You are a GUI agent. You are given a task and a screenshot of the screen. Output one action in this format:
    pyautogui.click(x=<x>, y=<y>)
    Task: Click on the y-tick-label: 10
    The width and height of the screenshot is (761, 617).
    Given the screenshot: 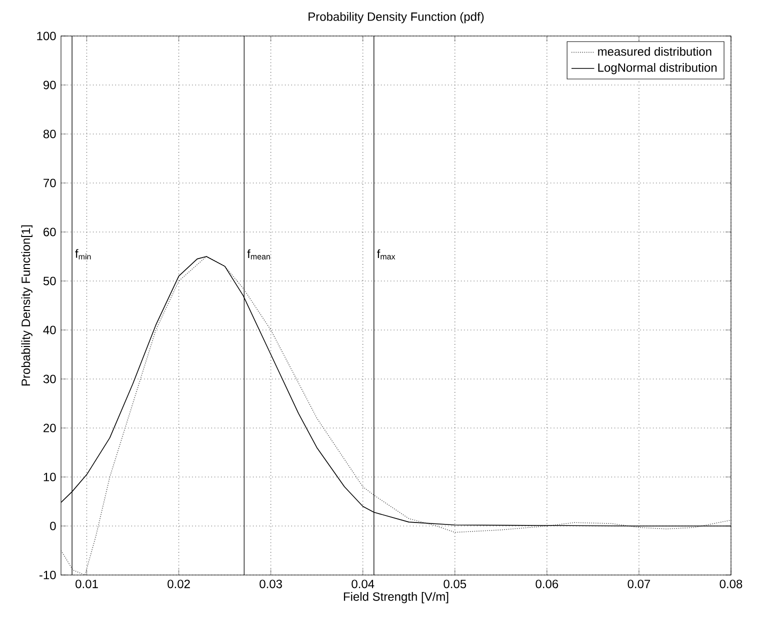 What is the action you would take?
    pyautogui.click(x=50, y=477)
    